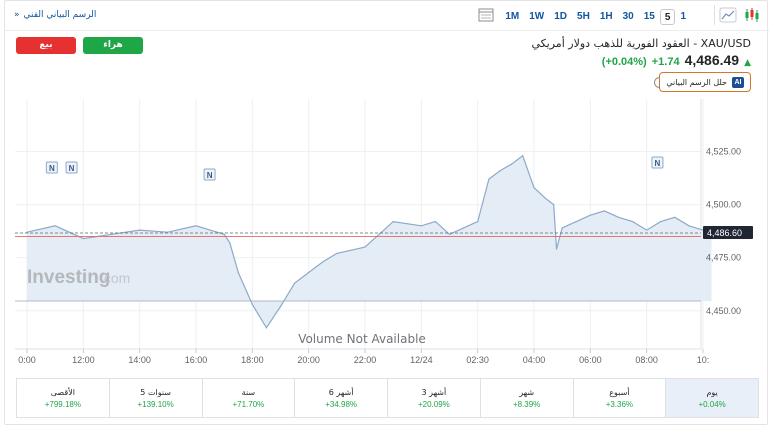 The width and height of the screenshot is (772, 427). Describe the element at coordinates (619, 404) in the screenshot. I see `performance-value: +3.36%` at that location.